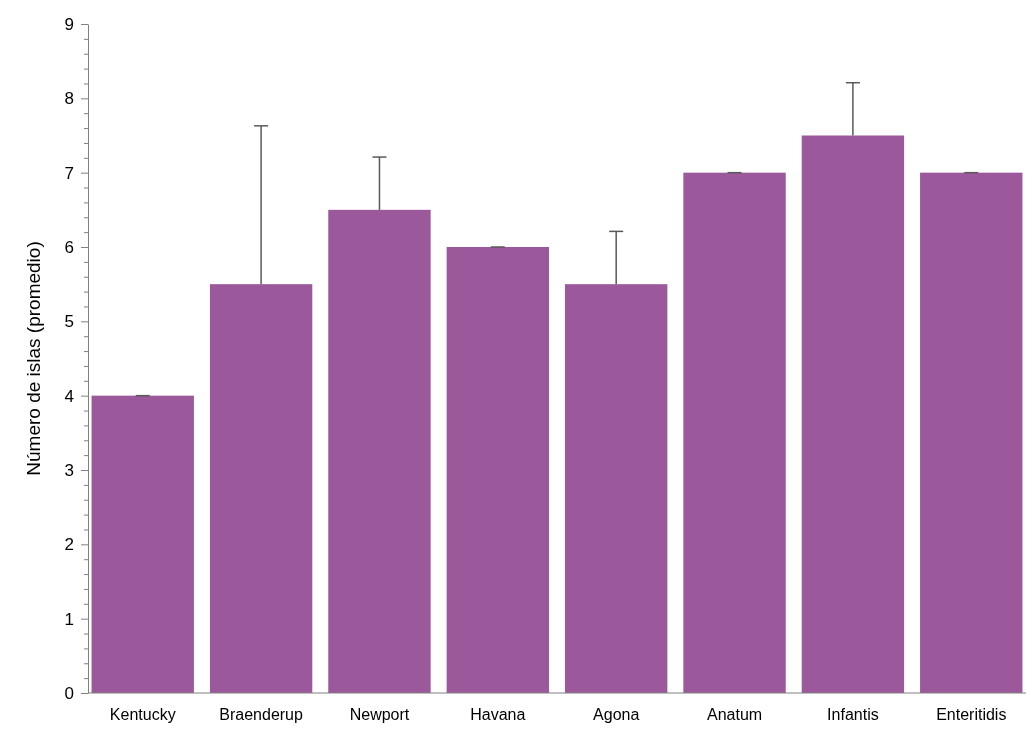  What do you see at coordinates (69, 322) in the screenshot?
I see `y-tick-label: 5` at bounding box center [69, 322].